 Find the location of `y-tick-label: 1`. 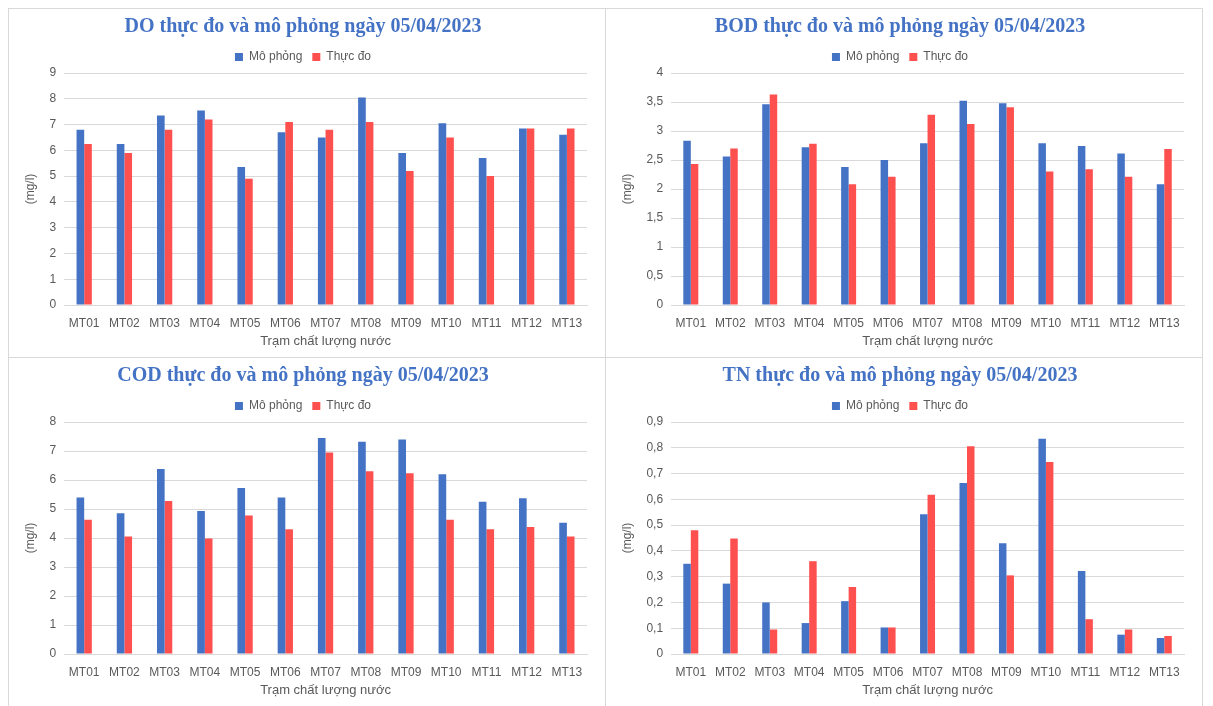

y-tick-label: 1 is located at coordinates (660, 246).